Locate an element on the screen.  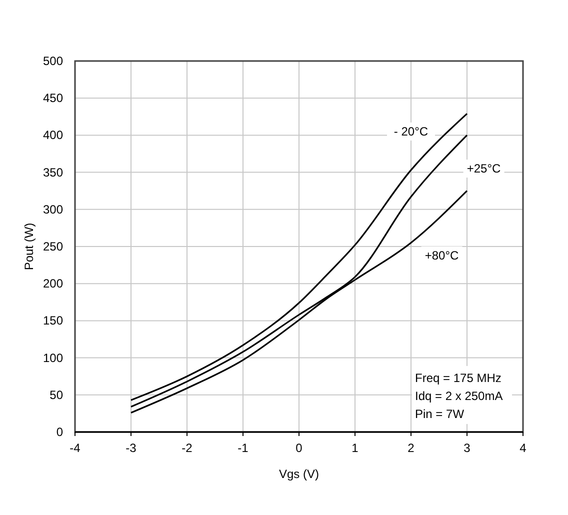
y-tick-label: 500 is located at coordinates (53, 61).